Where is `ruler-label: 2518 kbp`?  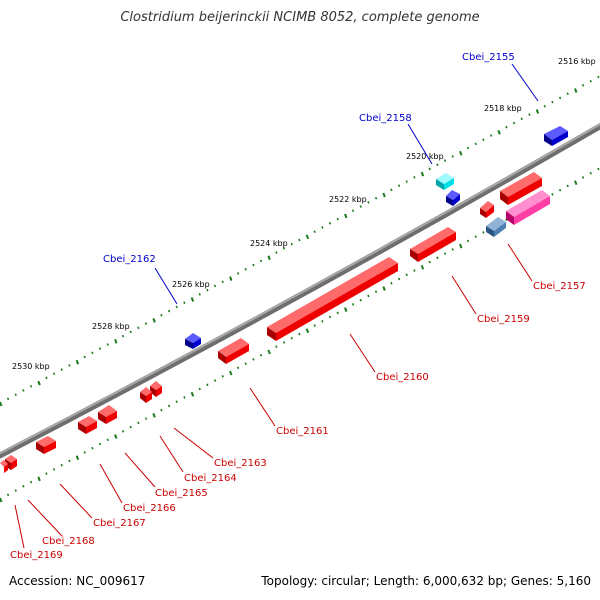
ruler-label: 2518 kbp is located at coordinates (503, 108).